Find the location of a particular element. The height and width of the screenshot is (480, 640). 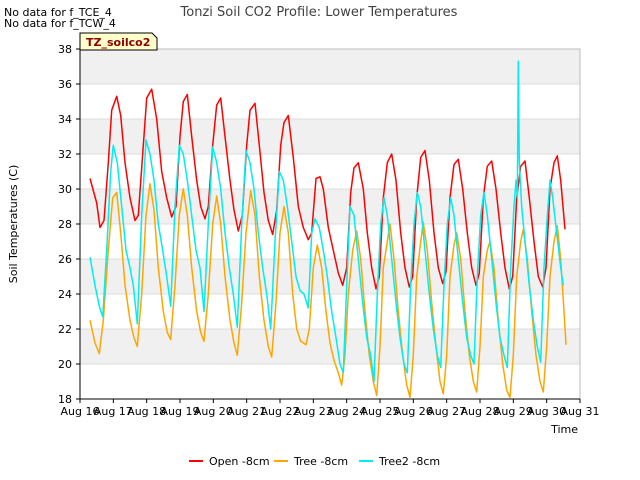

y-tick-label: 18 is located at coordinates (65, 399).